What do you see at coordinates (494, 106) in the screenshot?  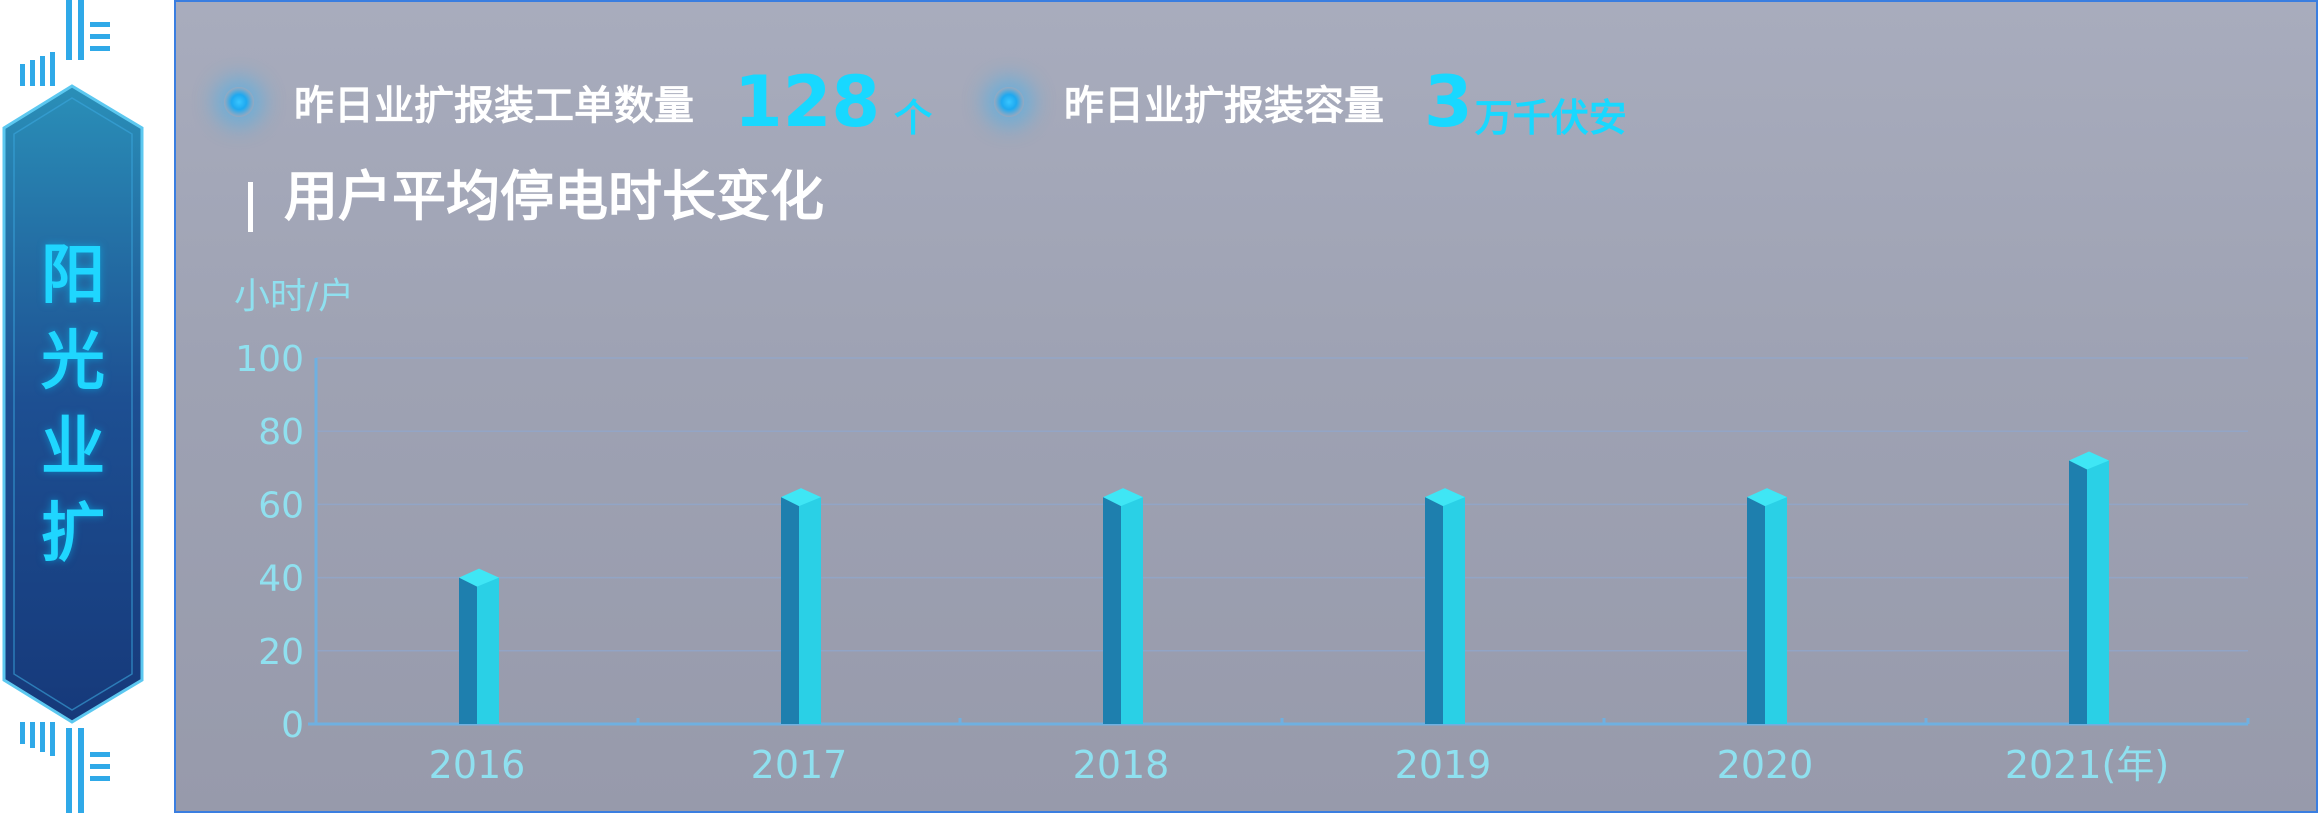 I see `stat-label: 昨日业扩报装工单数量` at bounding box center [494, 106].